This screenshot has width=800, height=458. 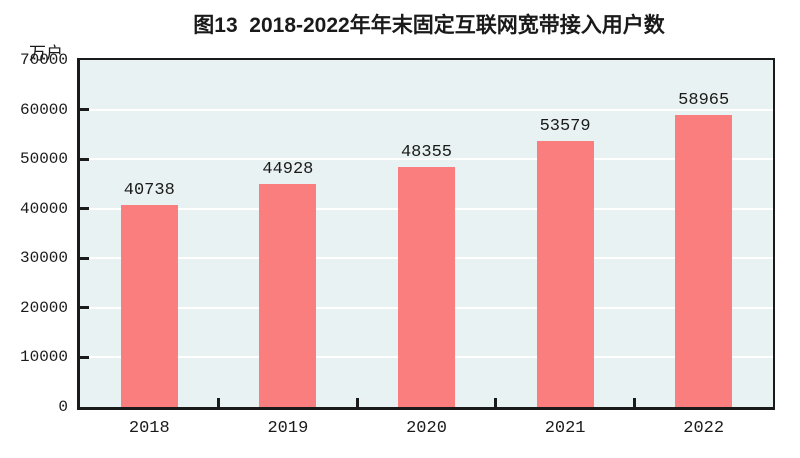 What do you see at coordinates (288, 170) in the screenshot?
I see `bar-value-label: 44928` at bounding box center [288, 170].